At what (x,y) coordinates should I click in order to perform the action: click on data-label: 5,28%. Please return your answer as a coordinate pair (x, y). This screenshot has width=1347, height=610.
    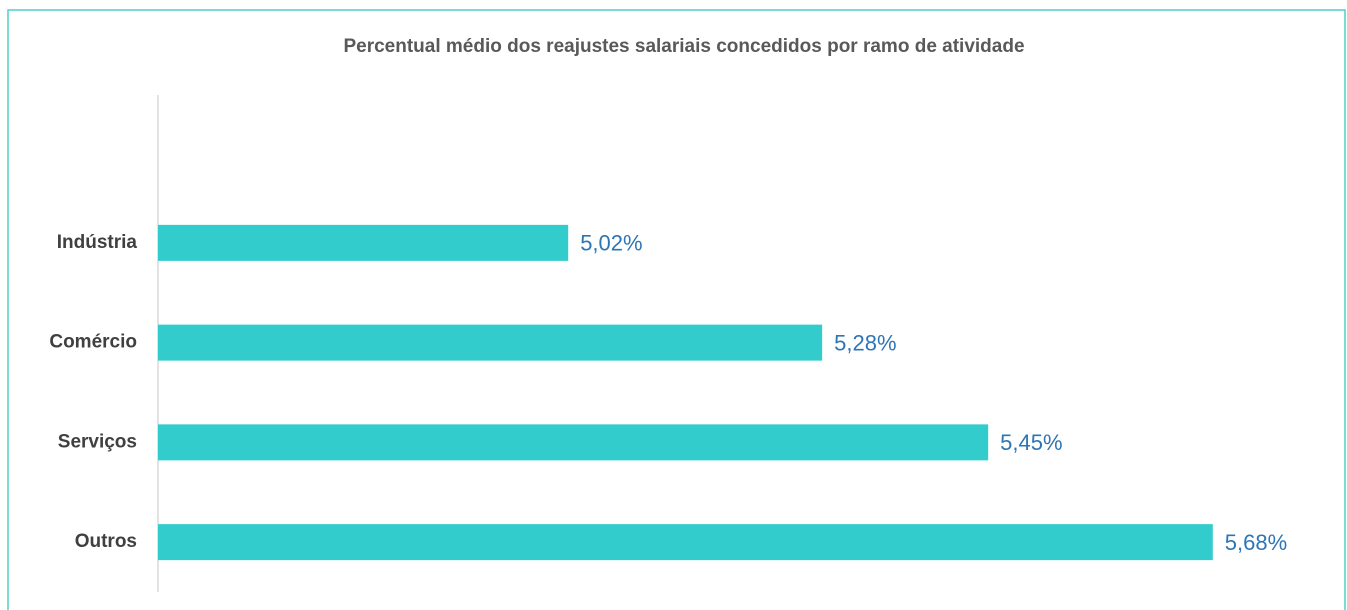
    Looking at the image, I should click on (865, 342).